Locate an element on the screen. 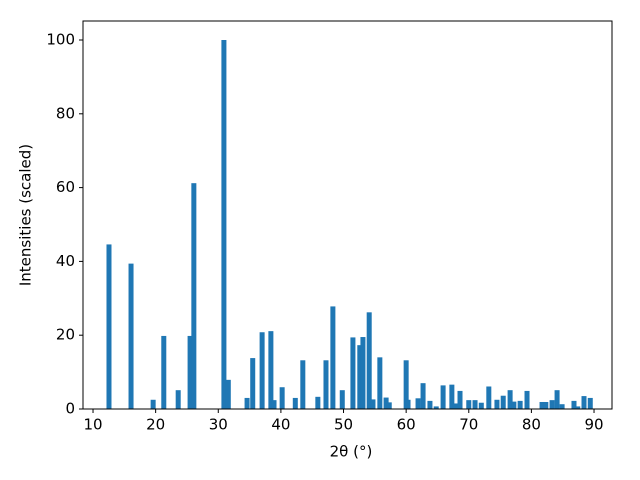 The width and height of the screenshot is (640, 480). y-tick-label: 0 is located at coordinates (70, 409).